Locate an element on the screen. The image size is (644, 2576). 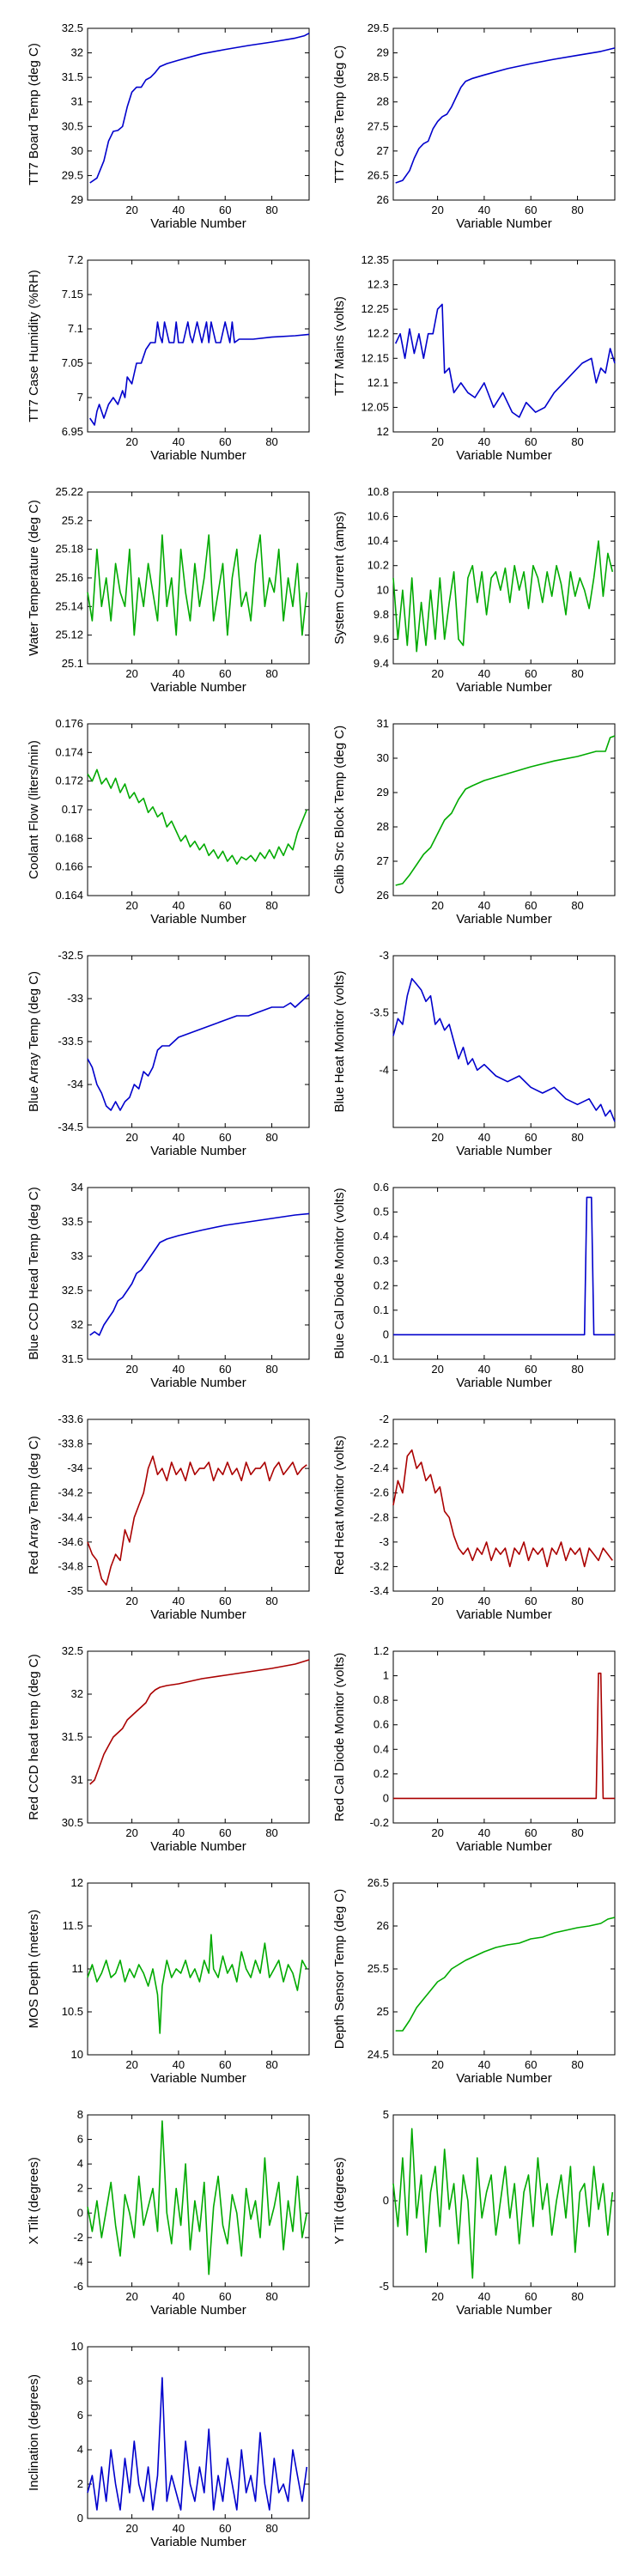
y-tick-label: -34 is located at coordinates (75, 1085).